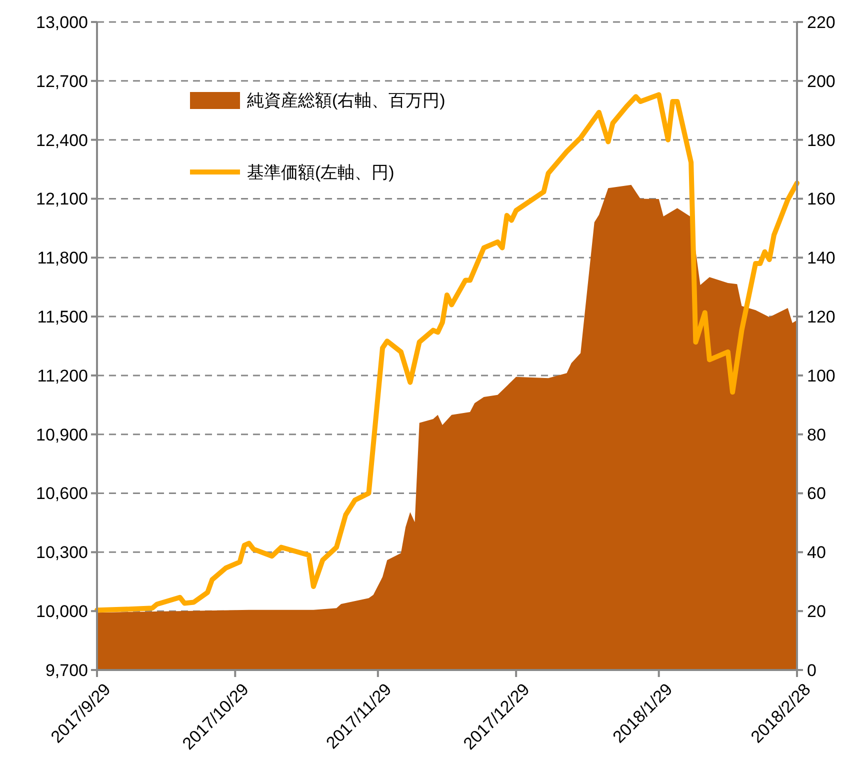 The width and height of the screenshot is (854, 777). I want to click on legend-label: 純資産総額(右軸、百万円), so click(346, 100).